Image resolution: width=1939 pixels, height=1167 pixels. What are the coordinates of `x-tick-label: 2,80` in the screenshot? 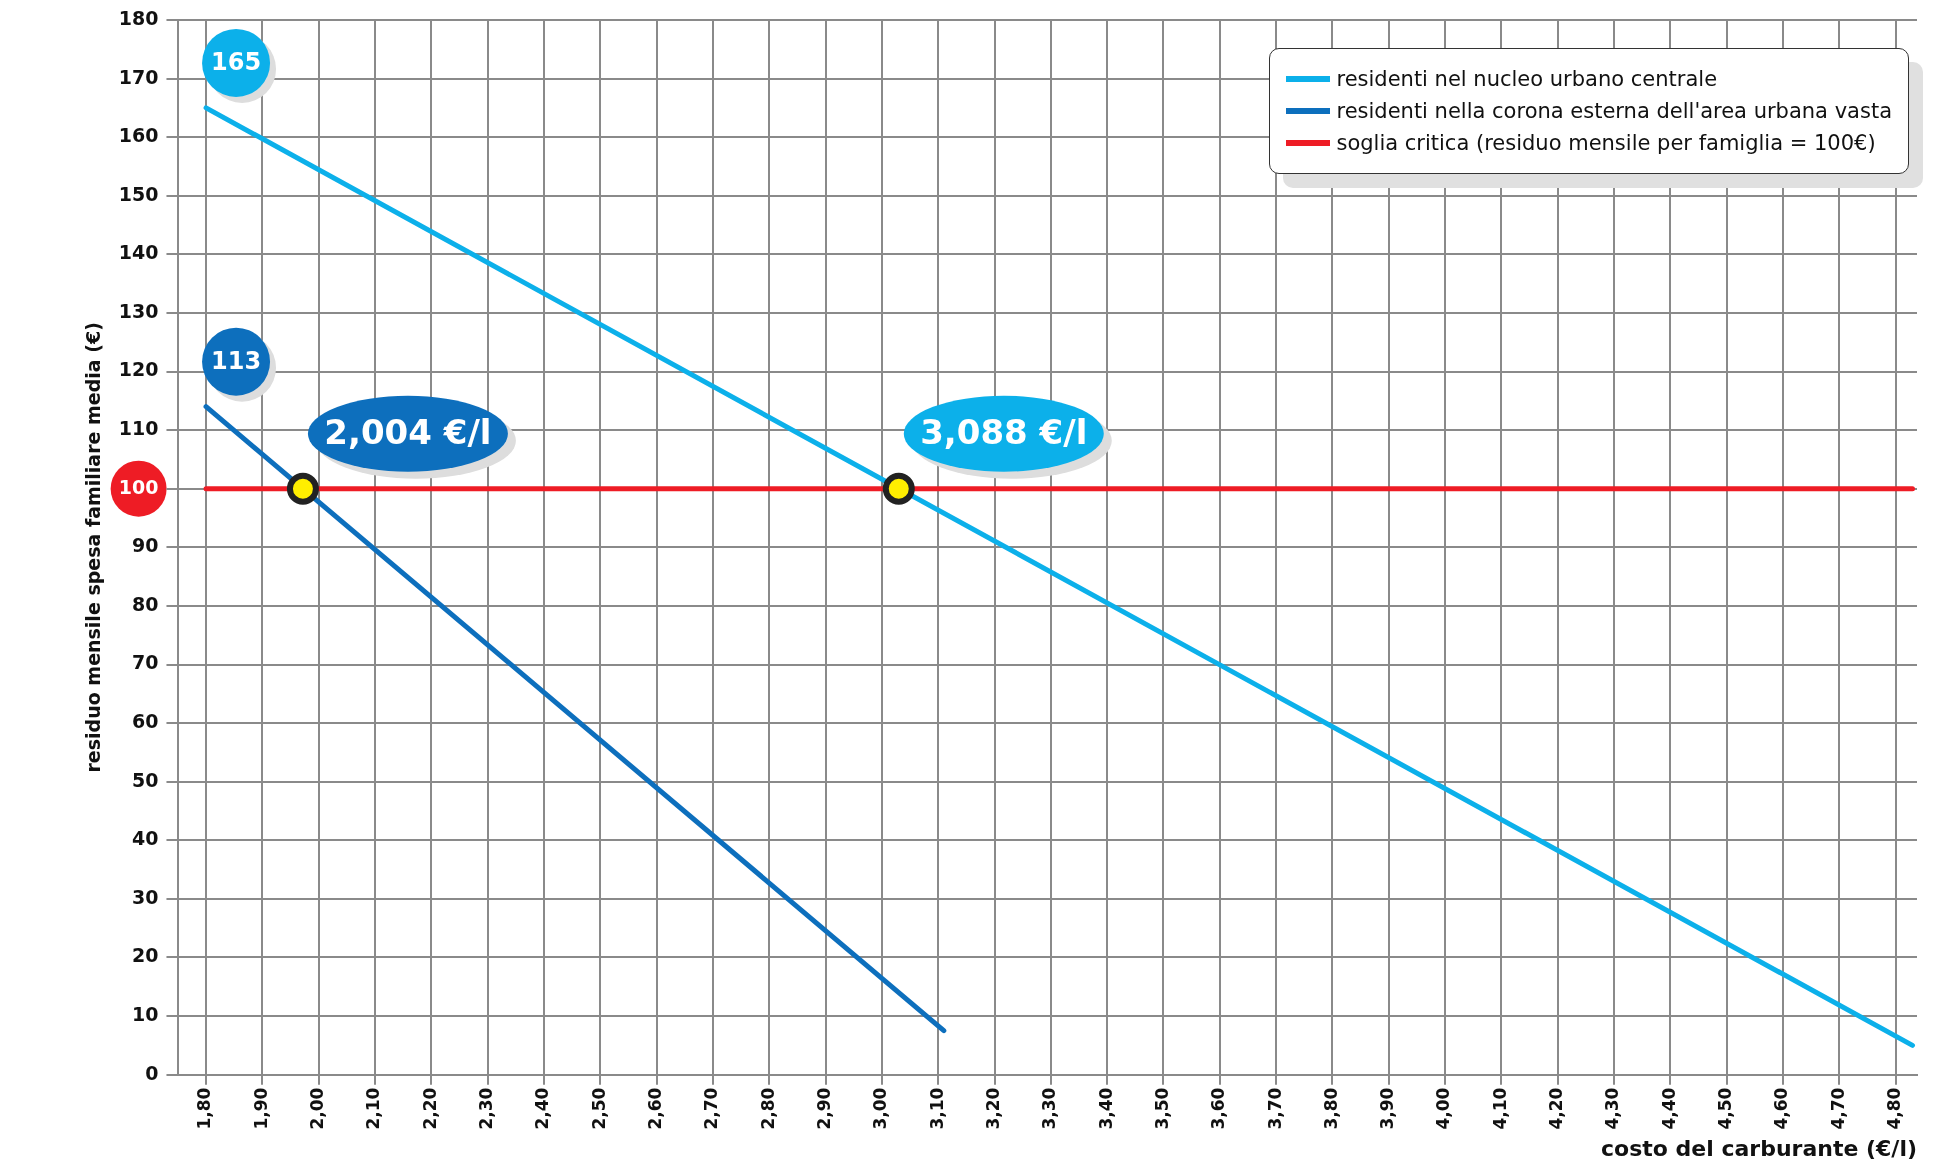 It's located at (767, 1108).